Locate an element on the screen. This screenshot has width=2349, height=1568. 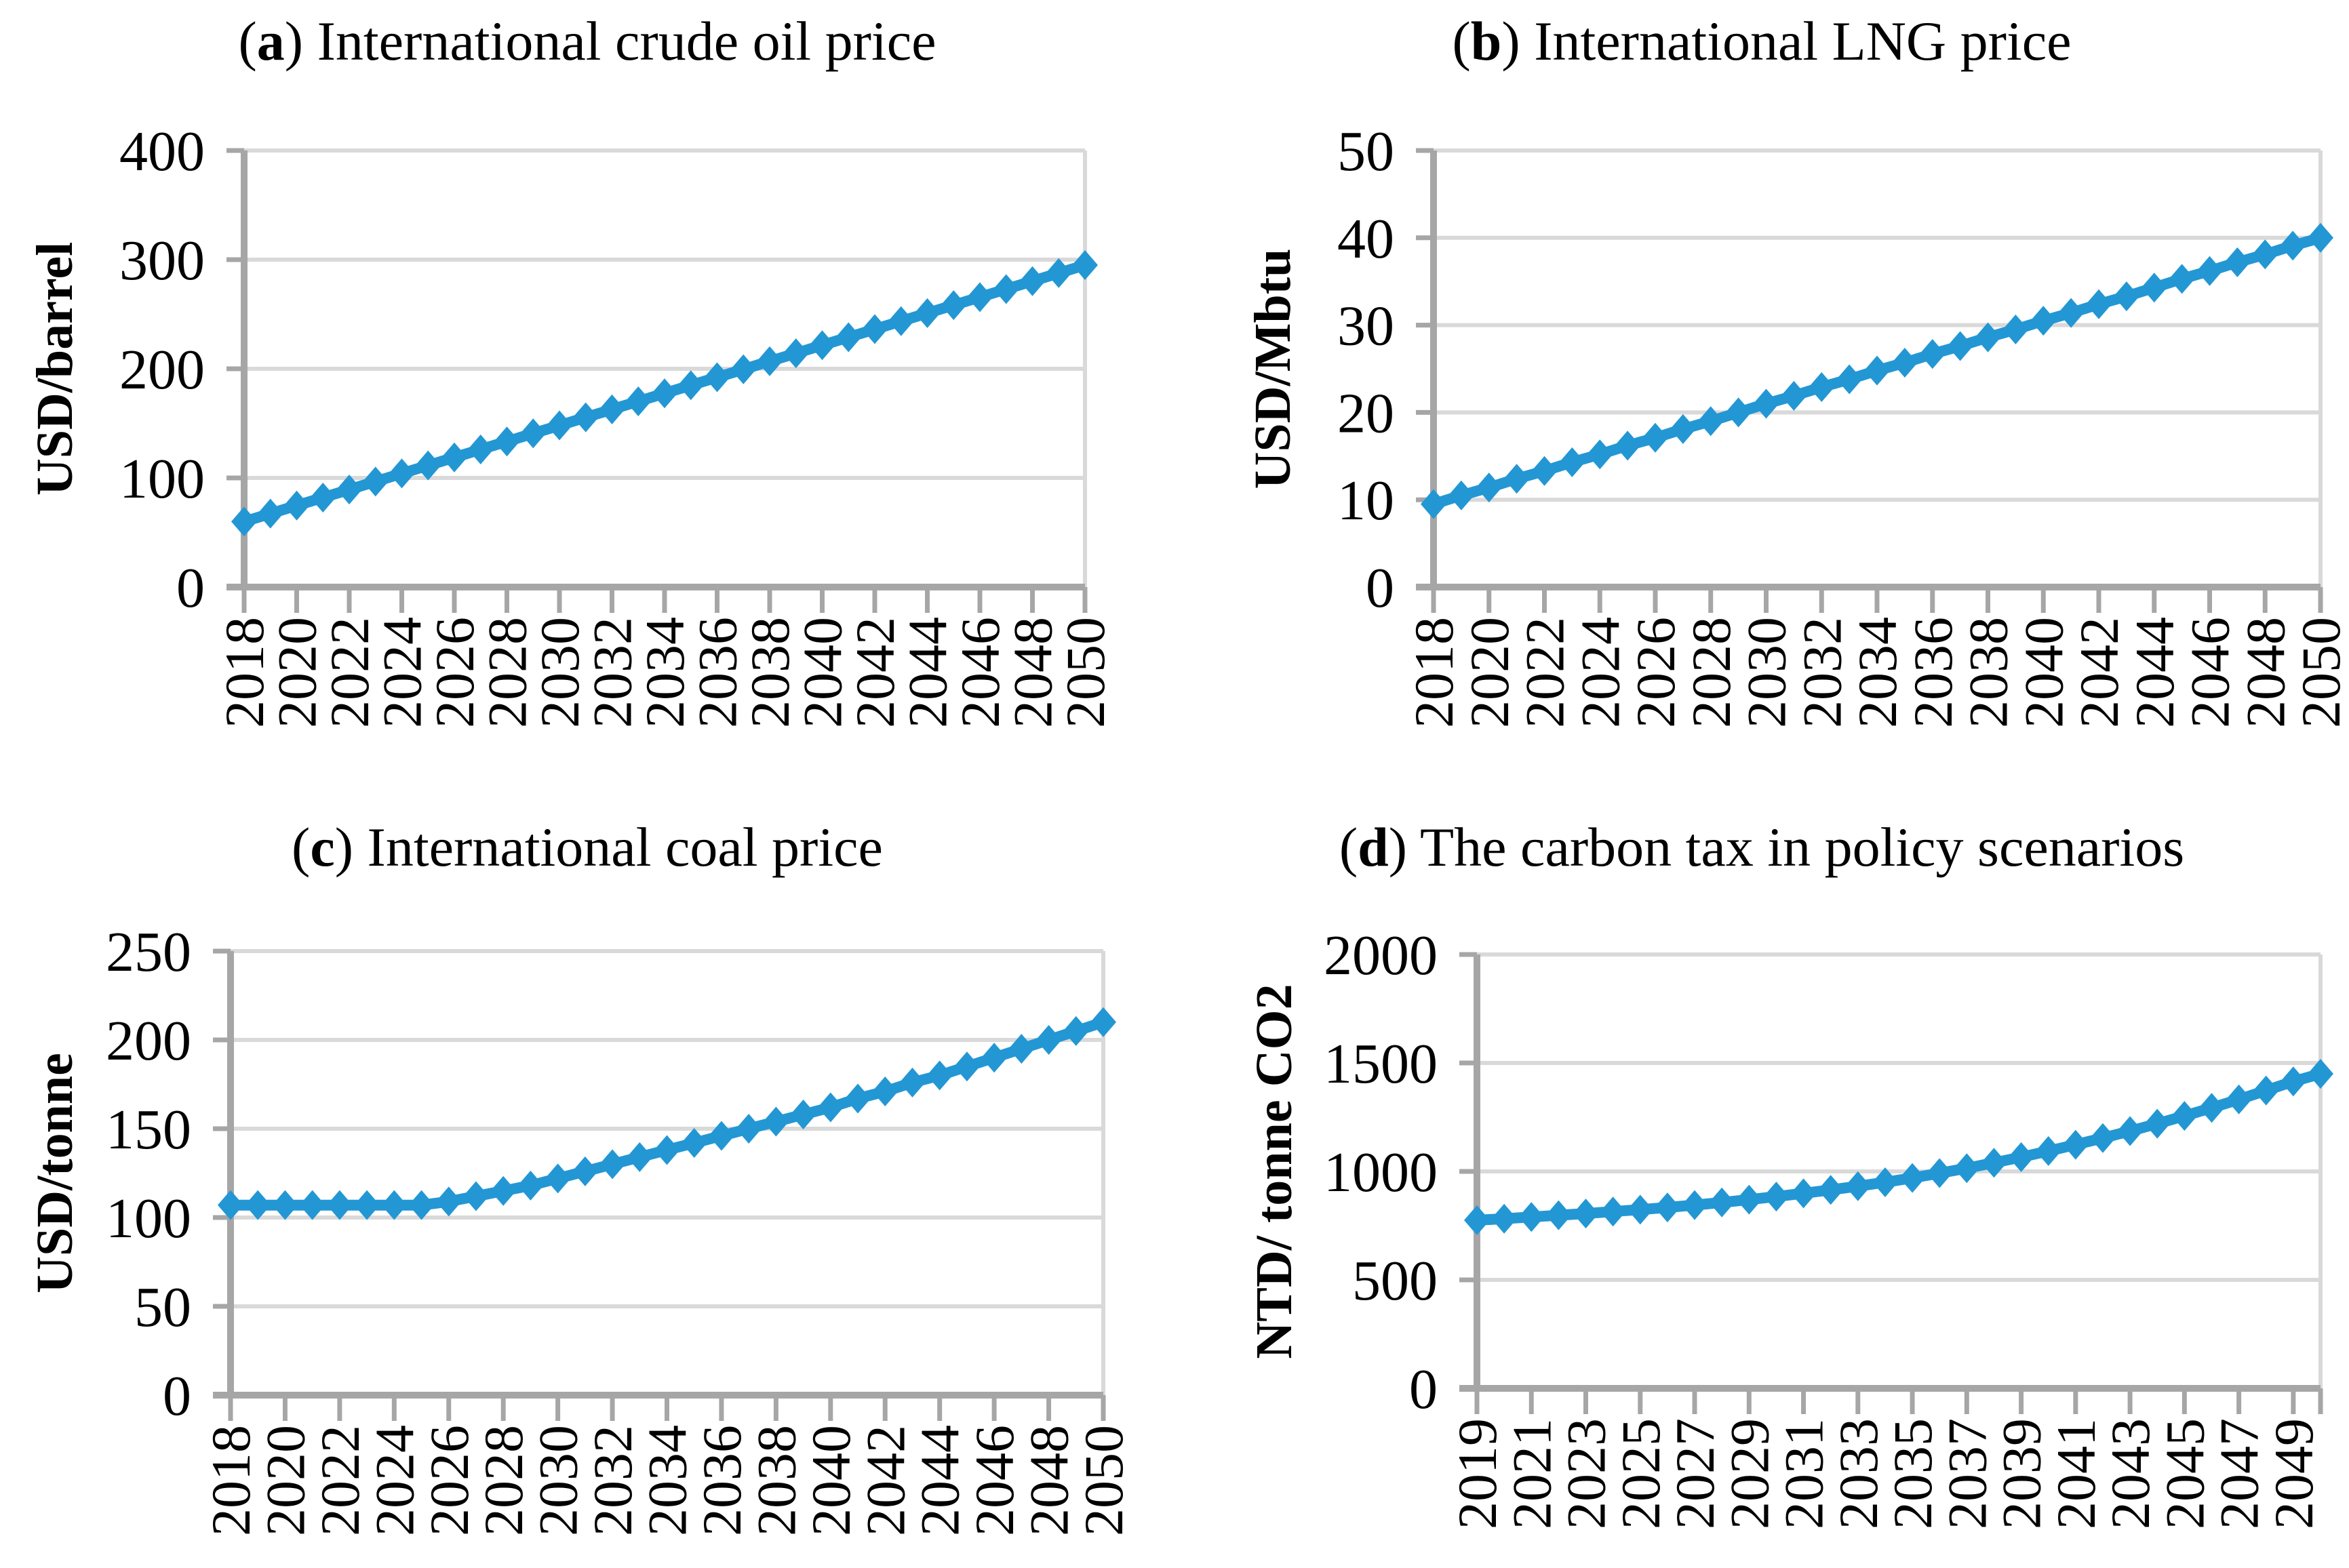
x-tick-label-2026: 2026 is located at coordinates (449, 1480).